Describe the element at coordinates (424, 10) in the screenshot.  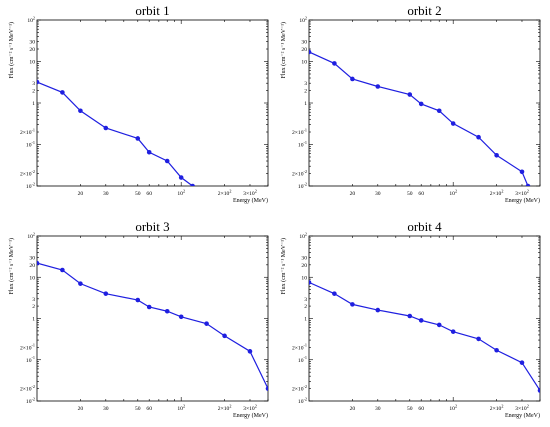
I see `panel-title: orbit 2` at that location.